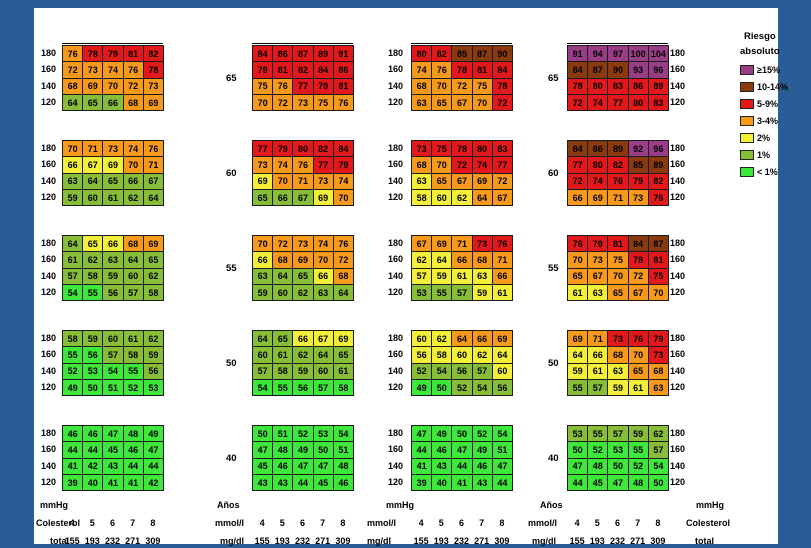 The height and width of the screenshot is (548, 811). Describe the element at coordinates (617, 523) in the screenshot. I see `chol-mmol-value: 6` at that location.